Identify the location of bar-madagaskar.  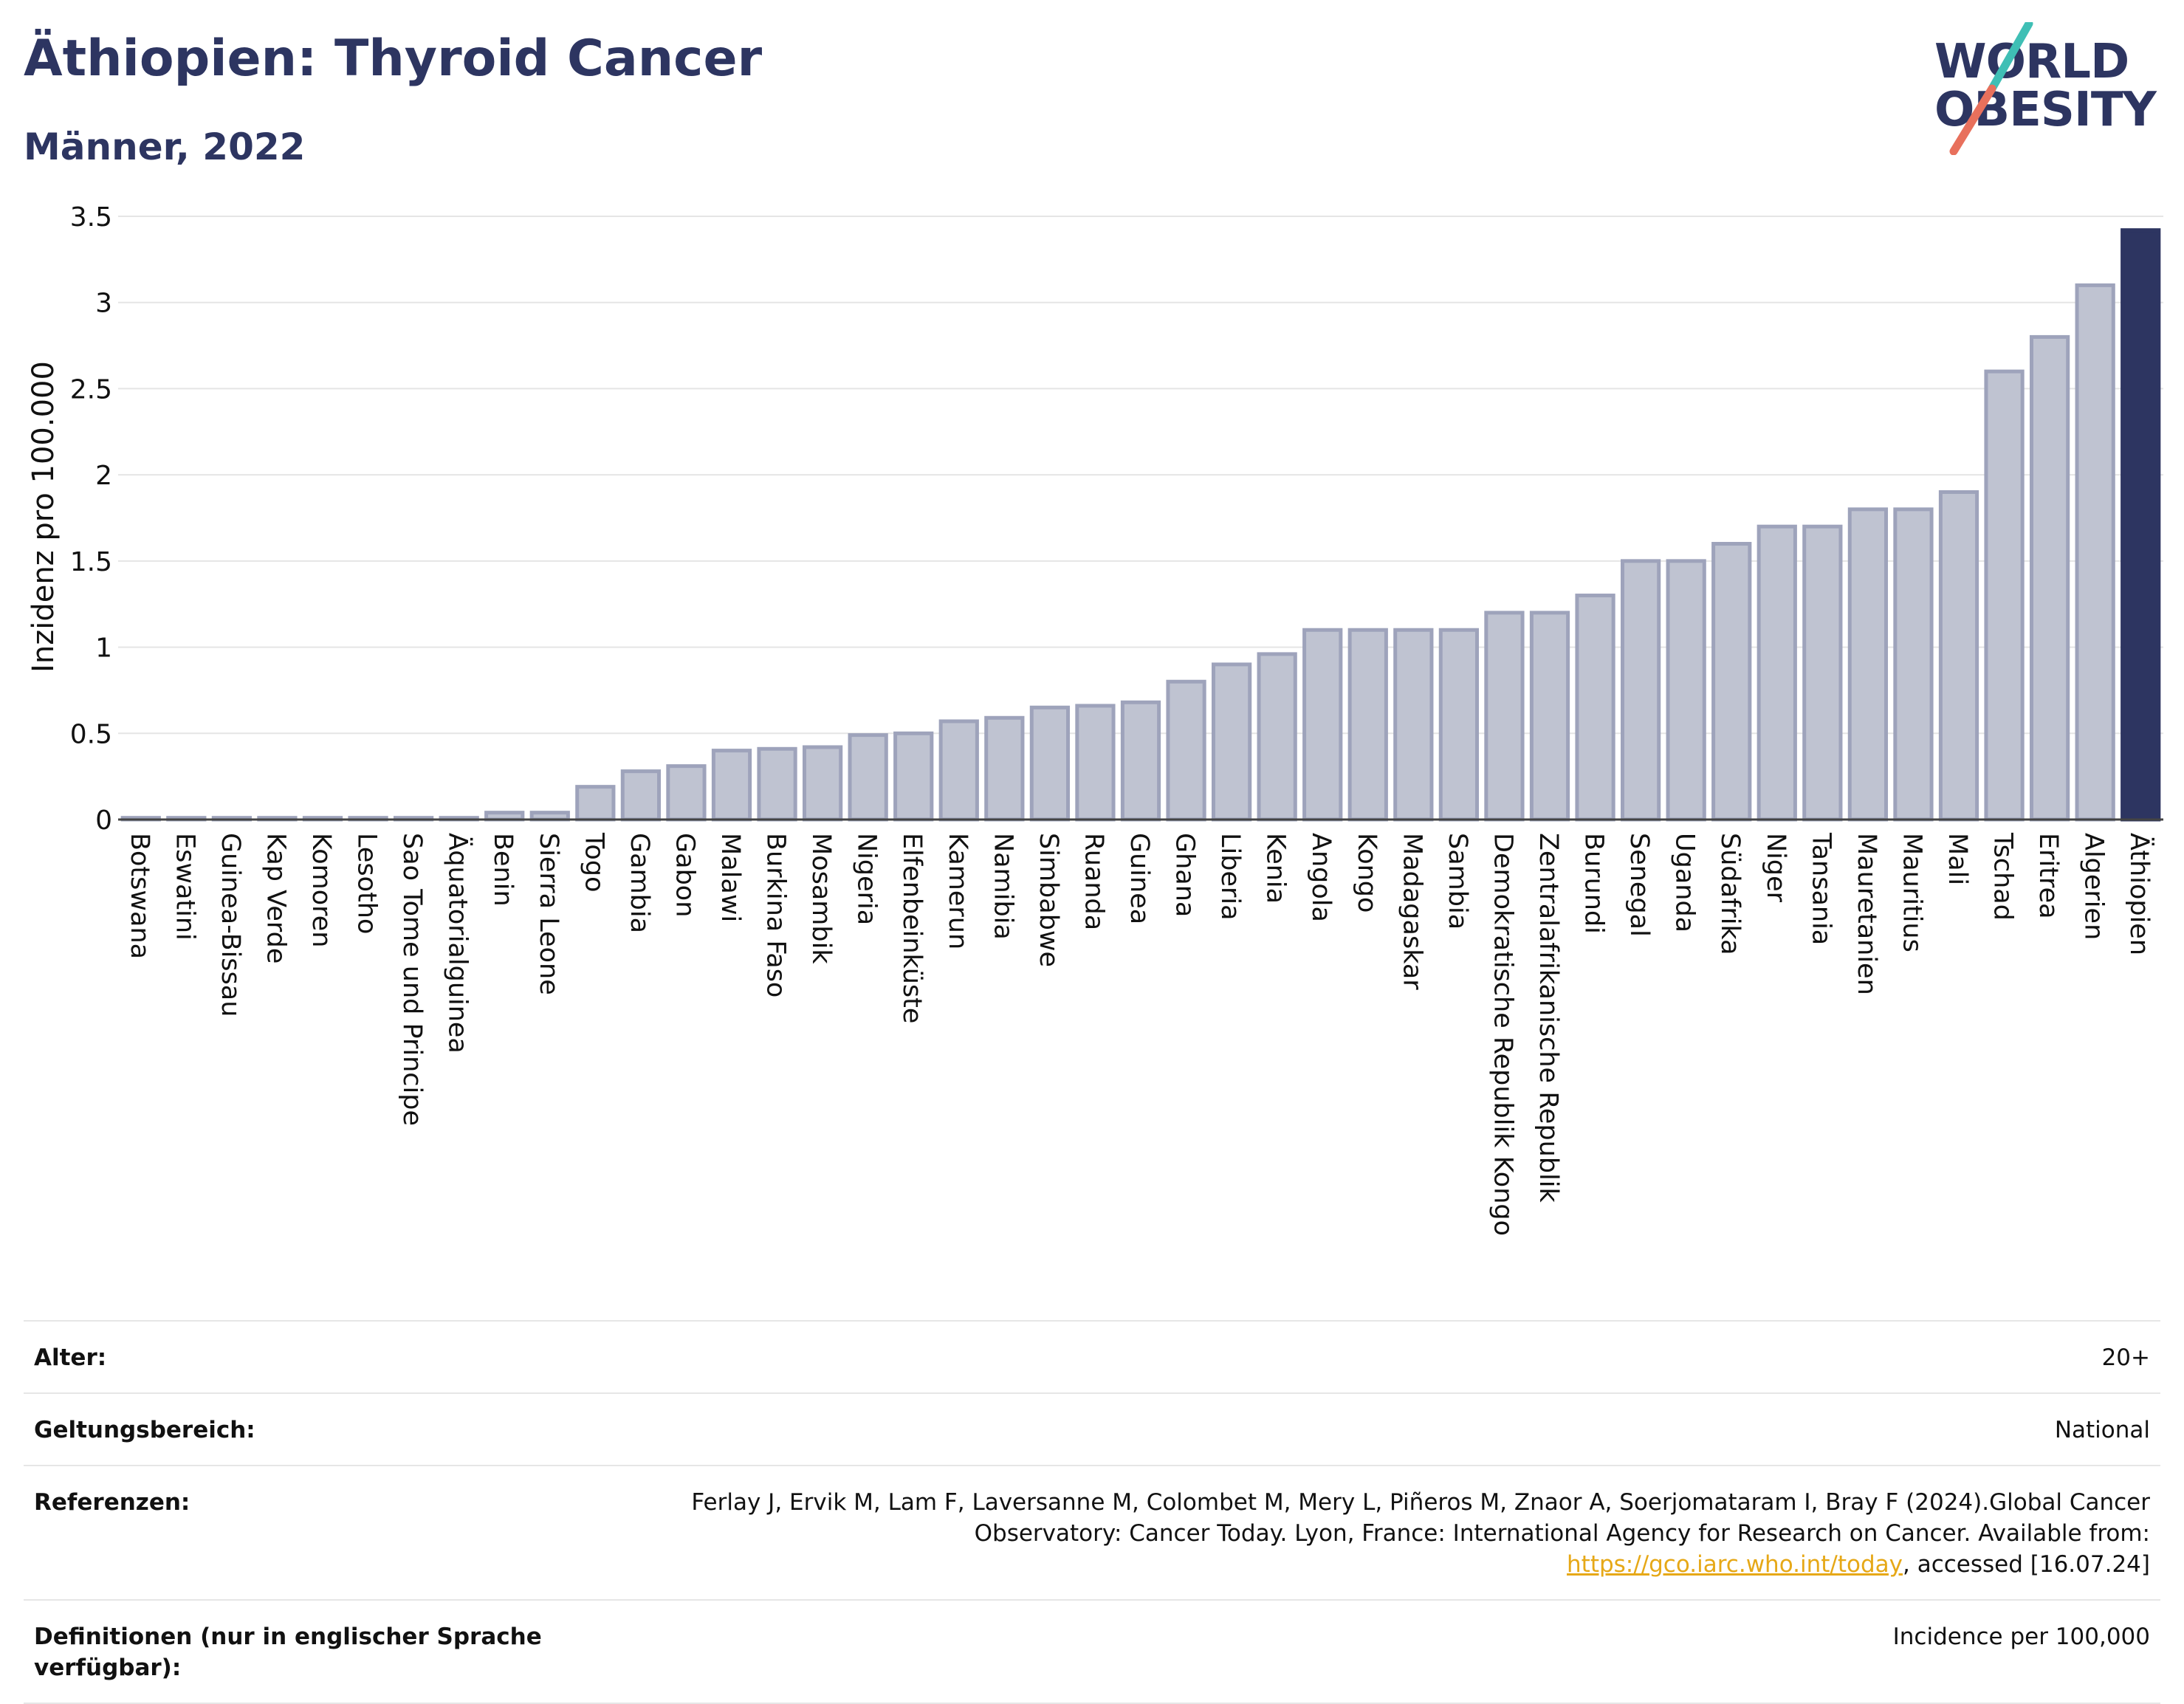
(1413, 725).